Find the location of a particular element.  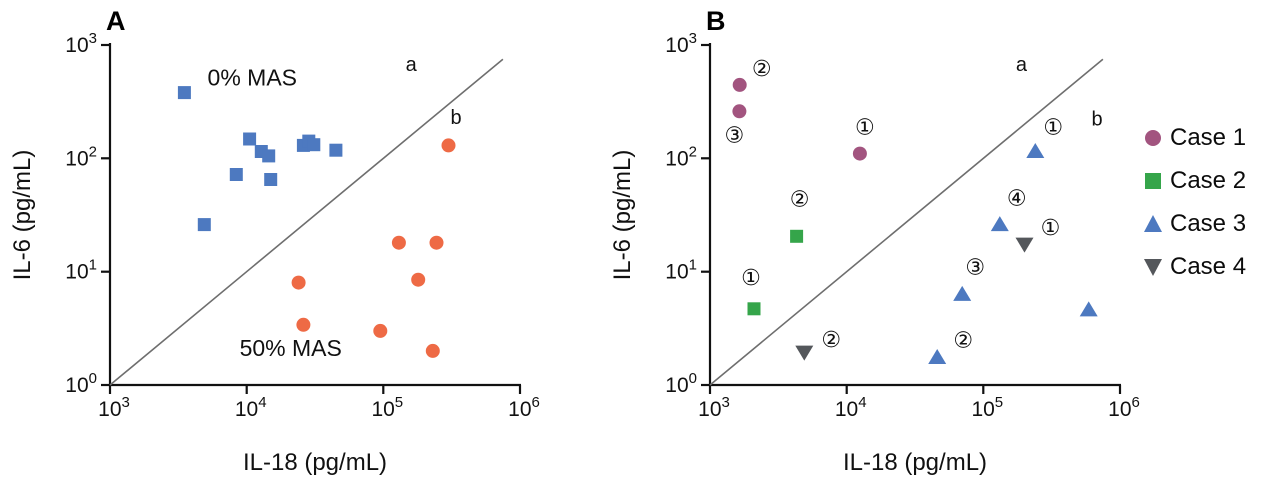

group-annotation: 50% MAS is located at coordinates (291, 348).